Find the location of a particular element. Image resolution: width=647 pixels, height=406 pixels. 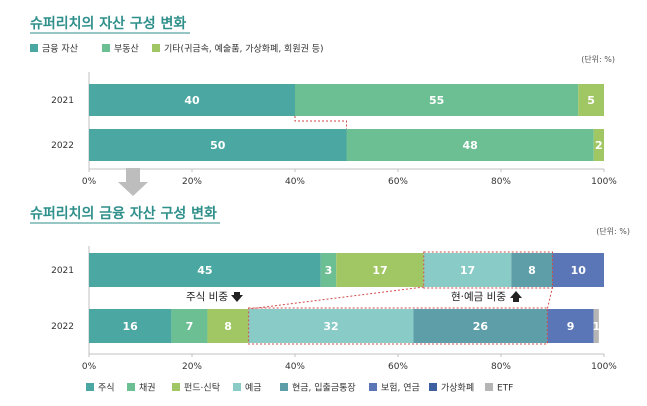

chart2-legend-label: 보험, 연금 is located at coordinates (400, 388).